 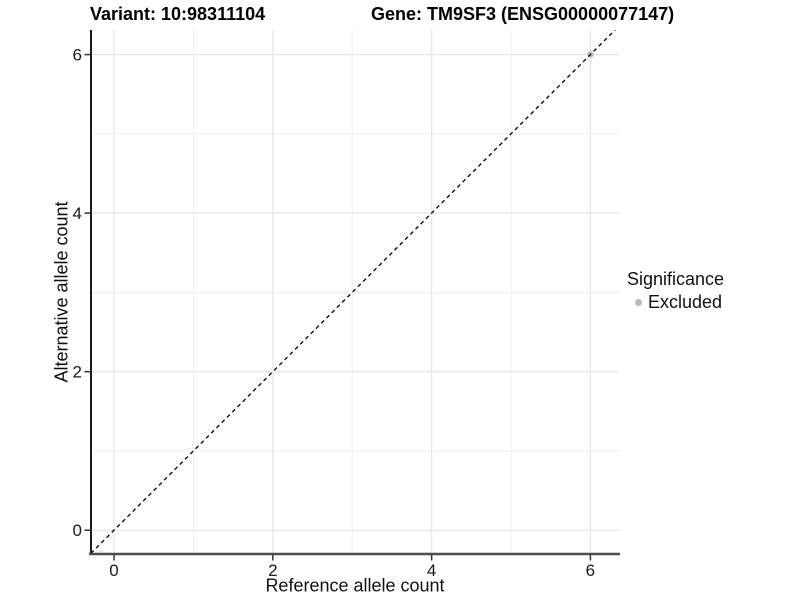 I want to click on y-tick-label: 2, so click(x=77, y=372).